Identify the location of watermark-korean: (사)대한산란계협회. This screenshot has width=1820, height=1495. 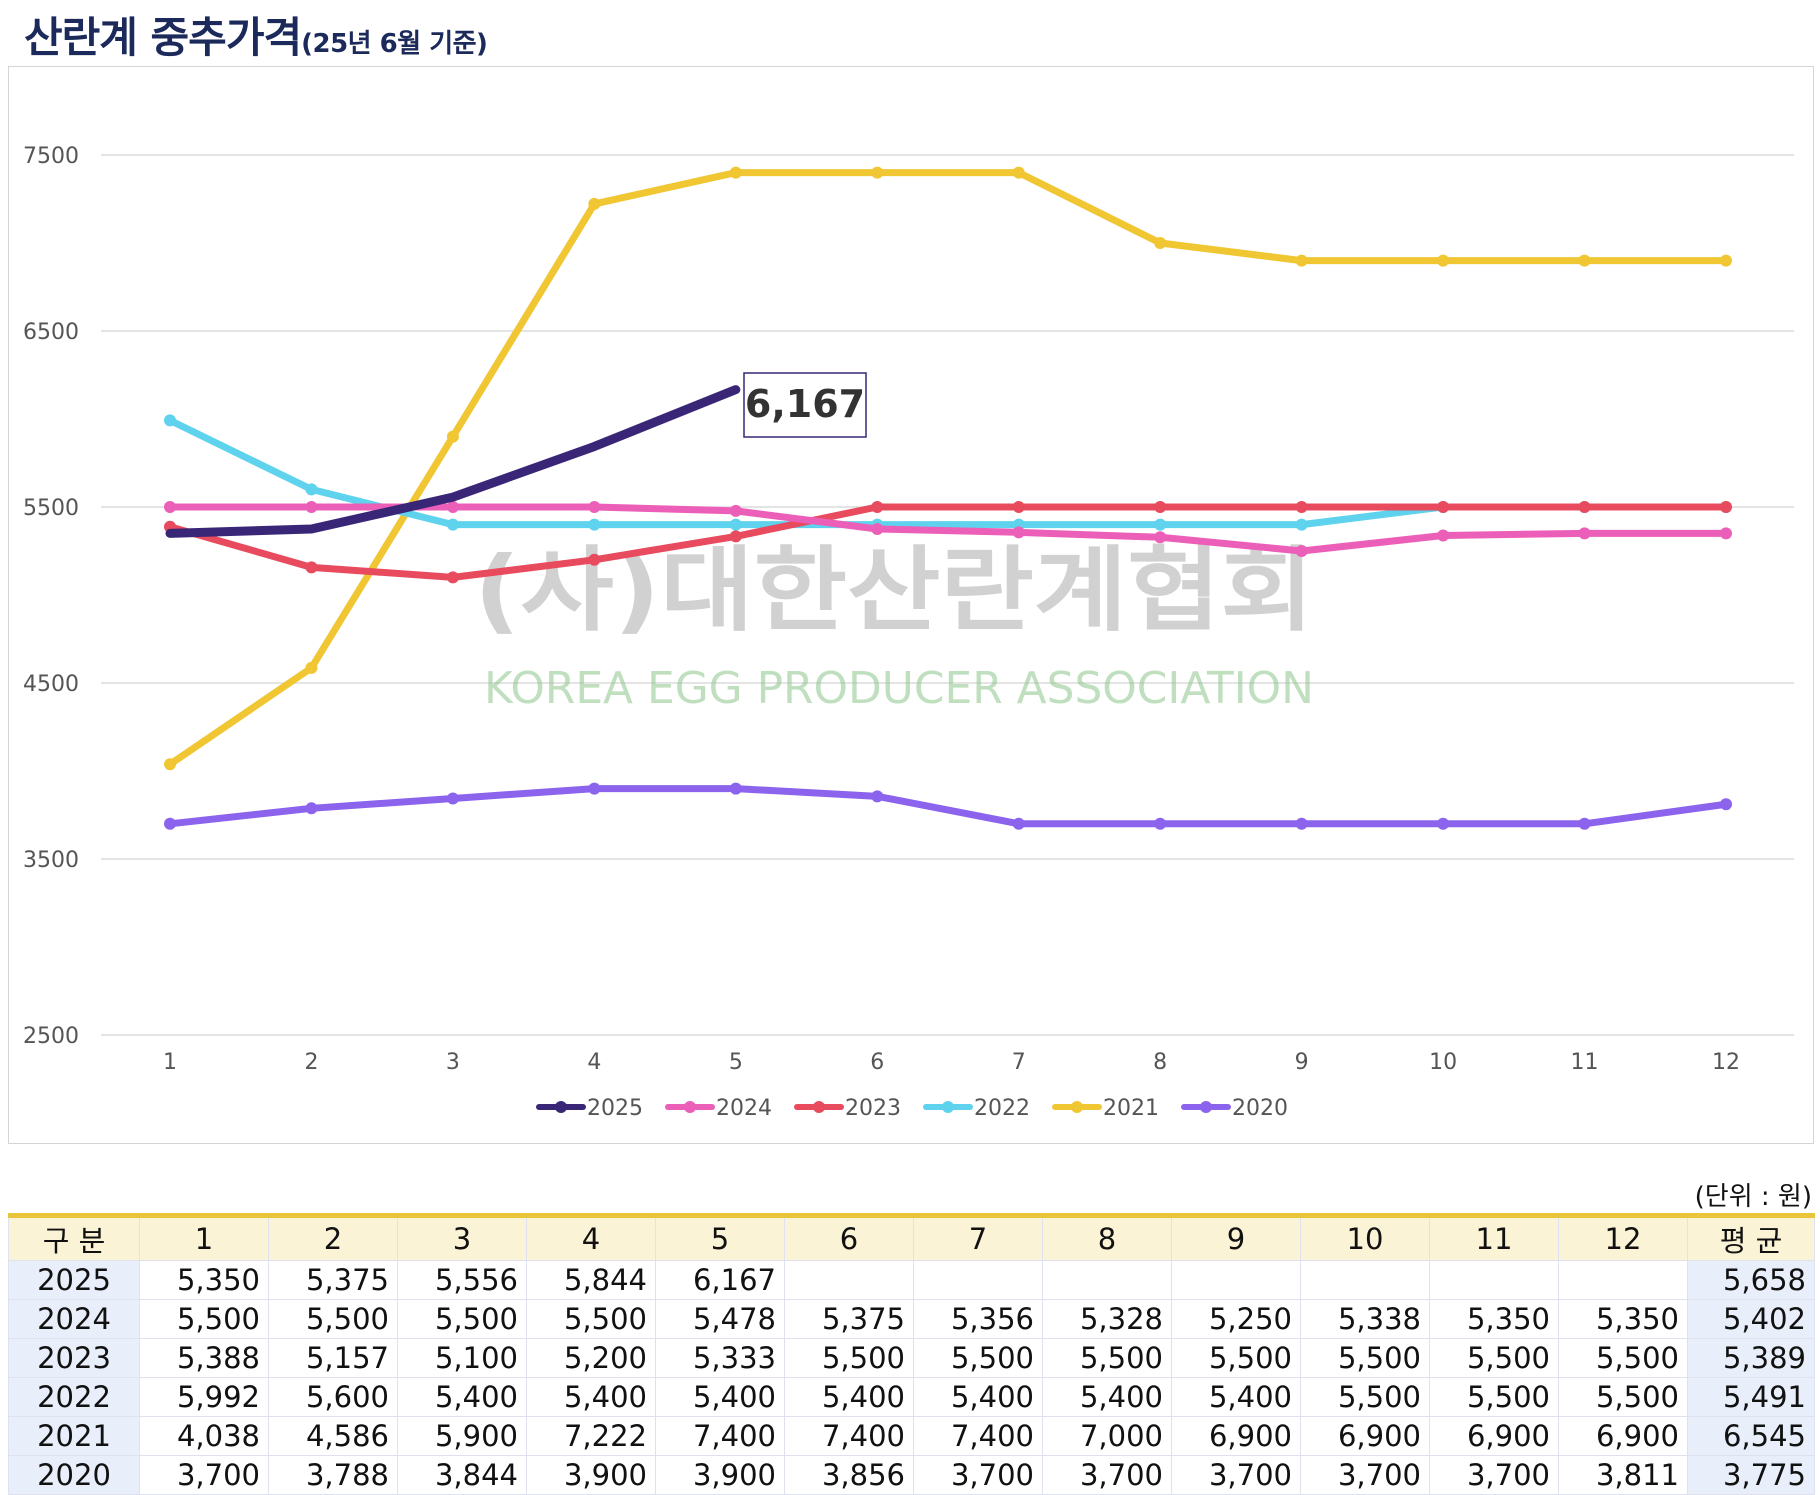
(894, 590).